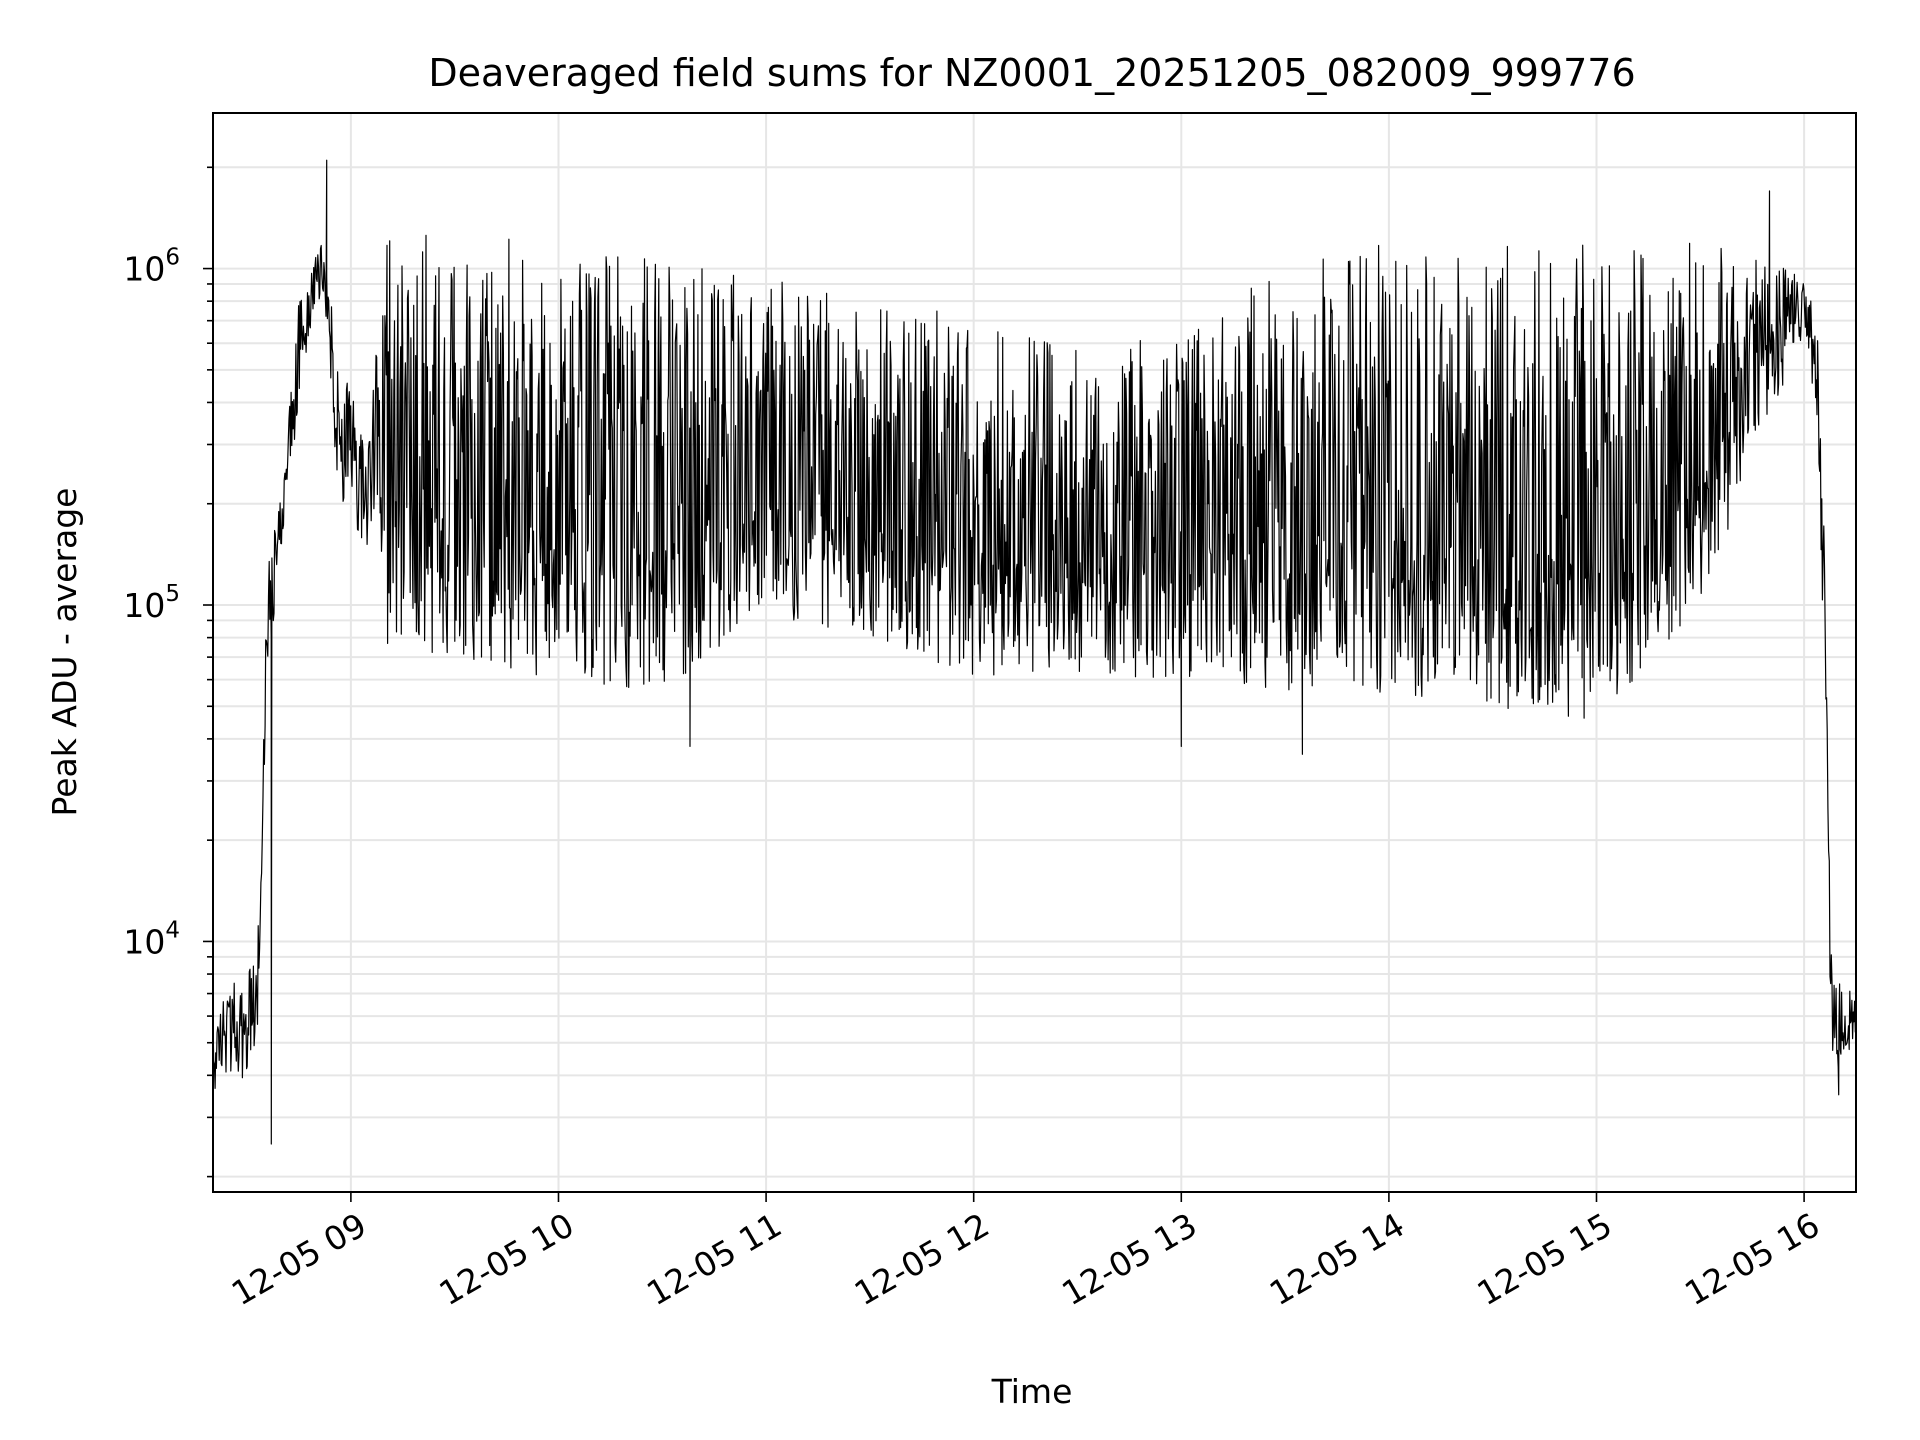 The height and width of the screenshot is (1440, 1920). Describe the element at coordinates (1032, 1391) in the screenshot. I see `x-axis-label: Time` at that location.